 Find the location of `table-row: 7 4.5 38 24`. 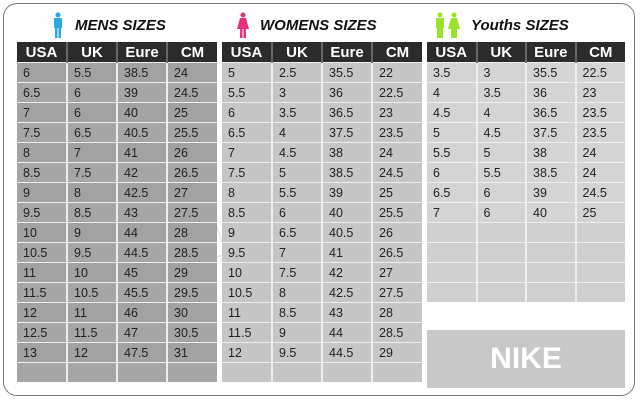

table-row: 7 4.5 38 24 is located at coordinates (322, 152).